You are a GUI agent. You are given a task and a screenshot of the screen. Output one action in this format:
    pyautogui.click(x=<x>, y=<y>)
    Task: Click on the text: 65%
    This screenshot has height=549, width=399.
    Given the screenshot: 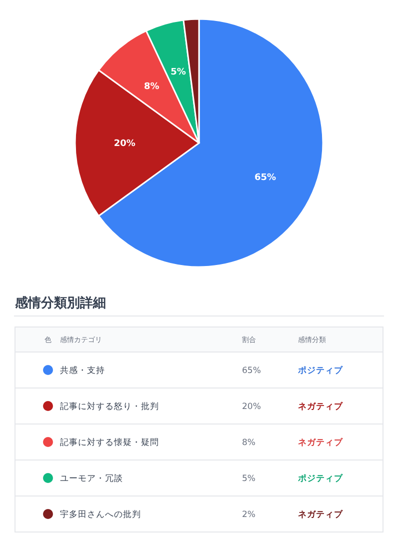 What is the action you would take?
    pyautogui.click(x=251, y=371)
    